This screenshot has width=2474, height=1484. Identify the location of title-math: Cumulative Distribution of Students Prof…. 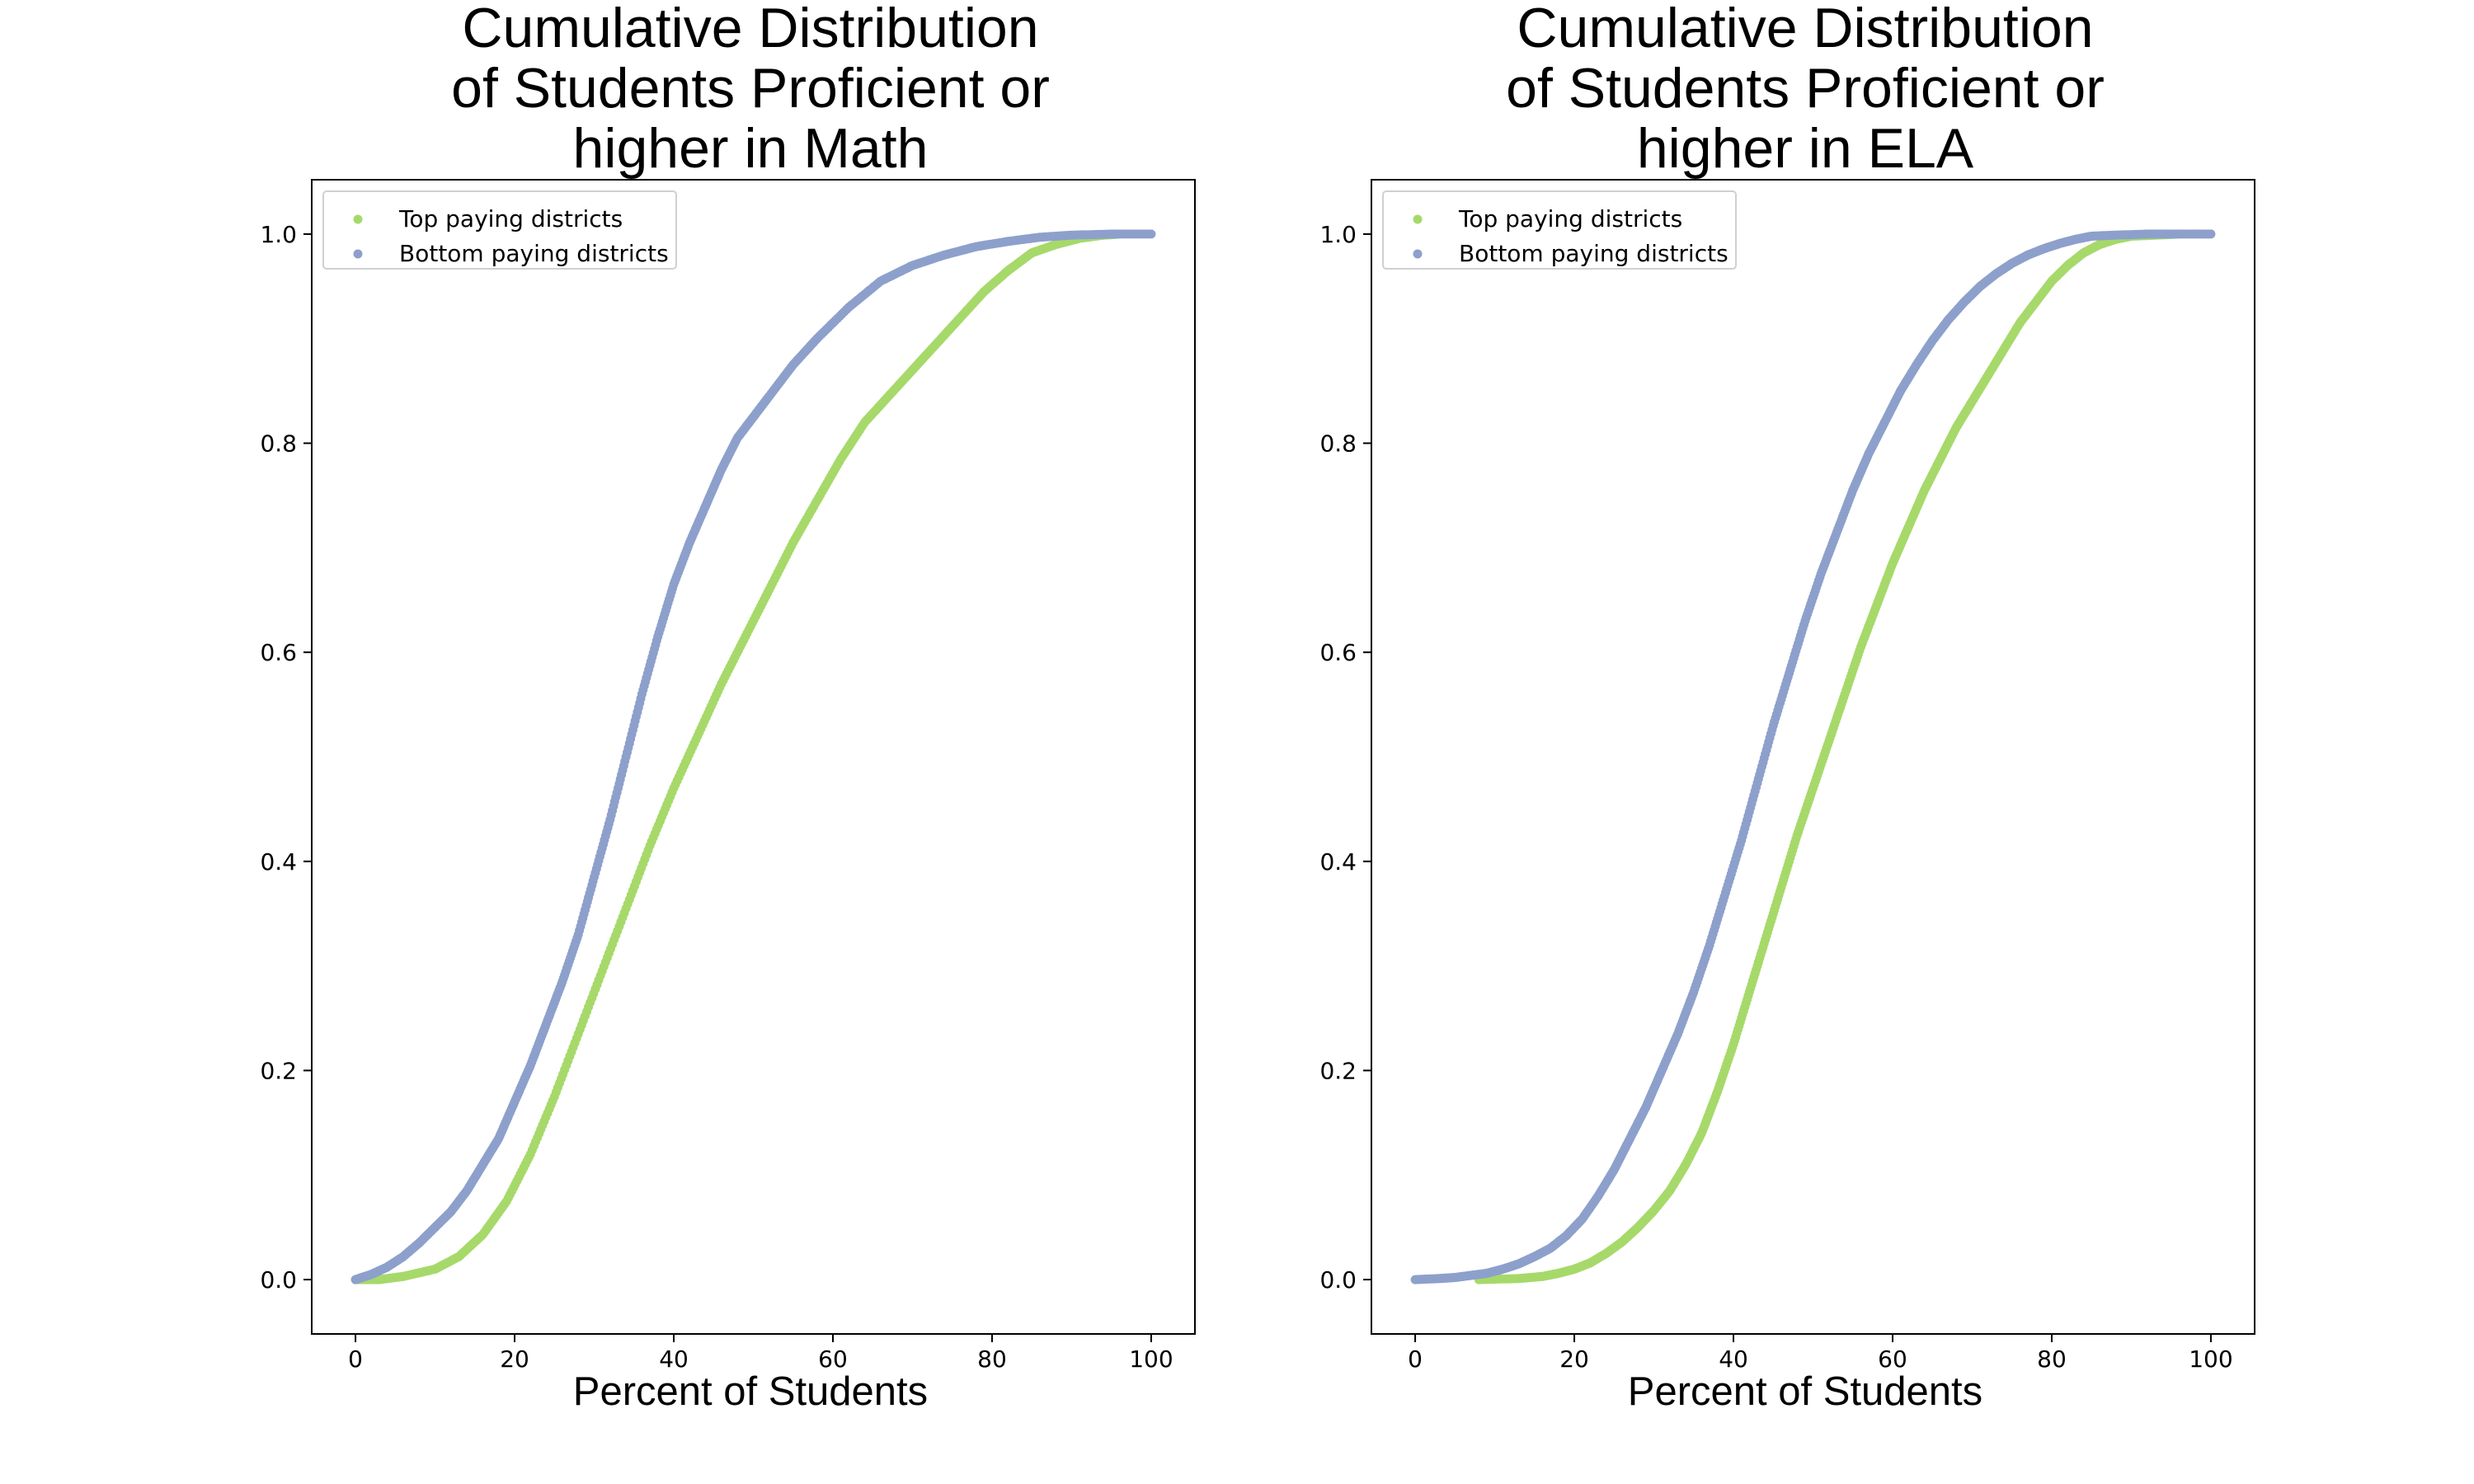
(750, 89).